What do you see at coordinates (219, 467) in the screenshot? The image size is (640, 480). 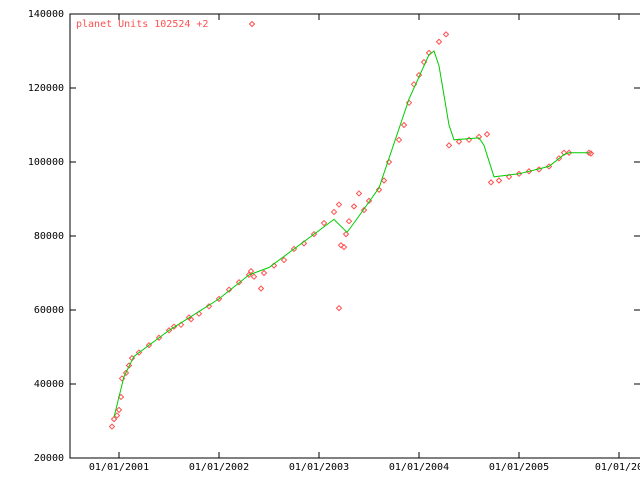 I see `x-tick-label: 01/01/2002` at bounding box center [219, 467].